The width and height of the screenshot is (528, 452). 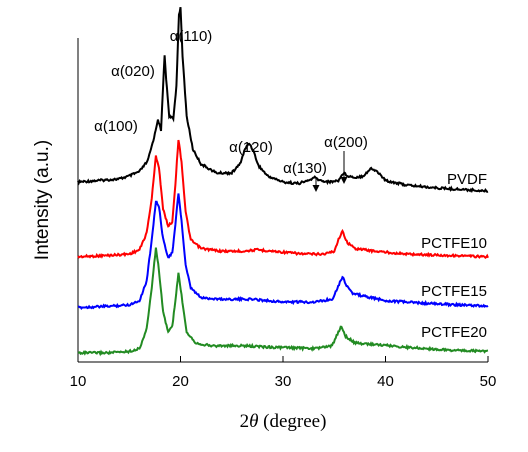 I want to click on peak-annotation: α(110), so click(x=191, y=36).